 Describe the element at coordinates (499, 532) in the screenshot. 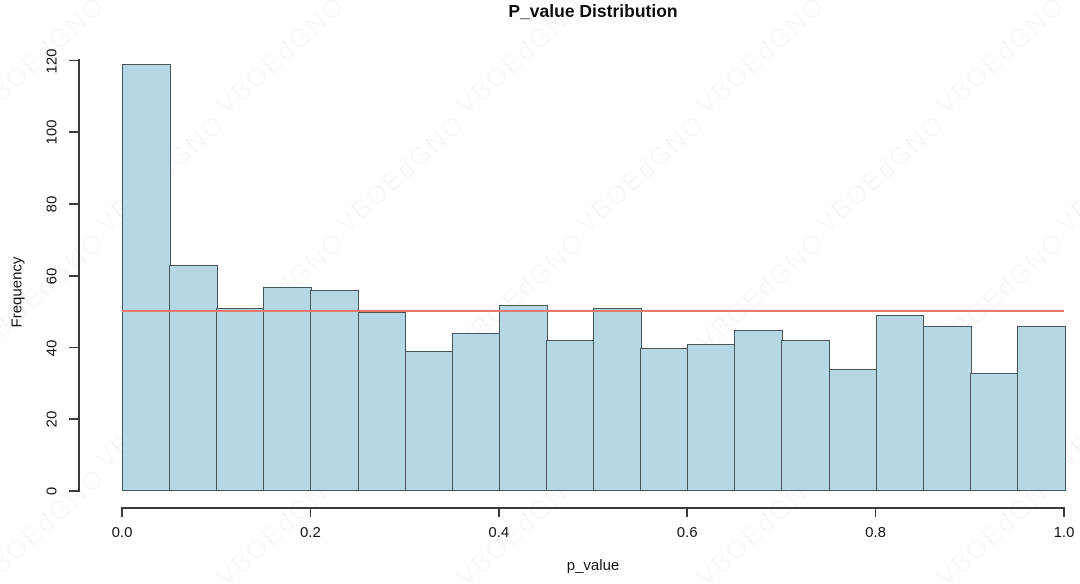

I see `x-tick-label: 0.4` at that location.